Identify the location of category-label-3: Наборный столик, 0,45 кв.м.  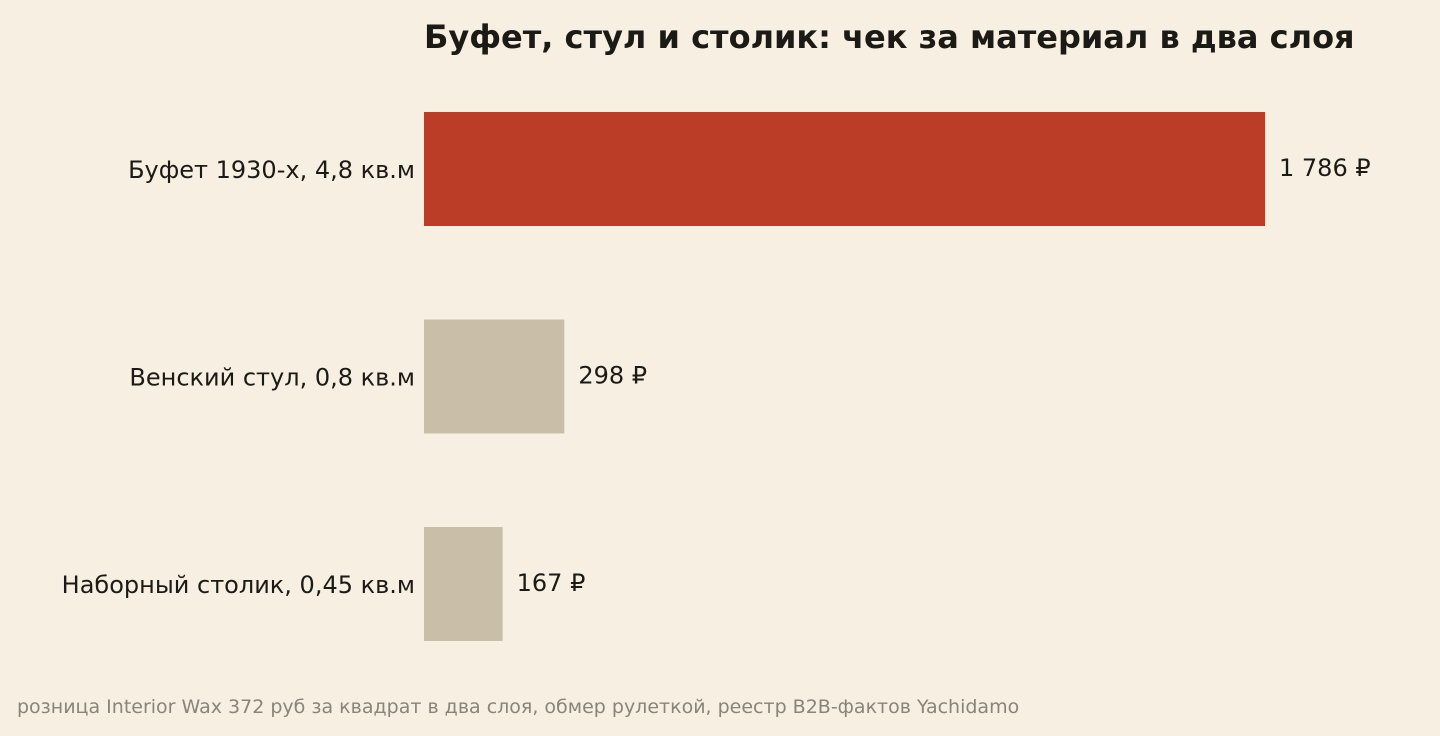
(238, 585).